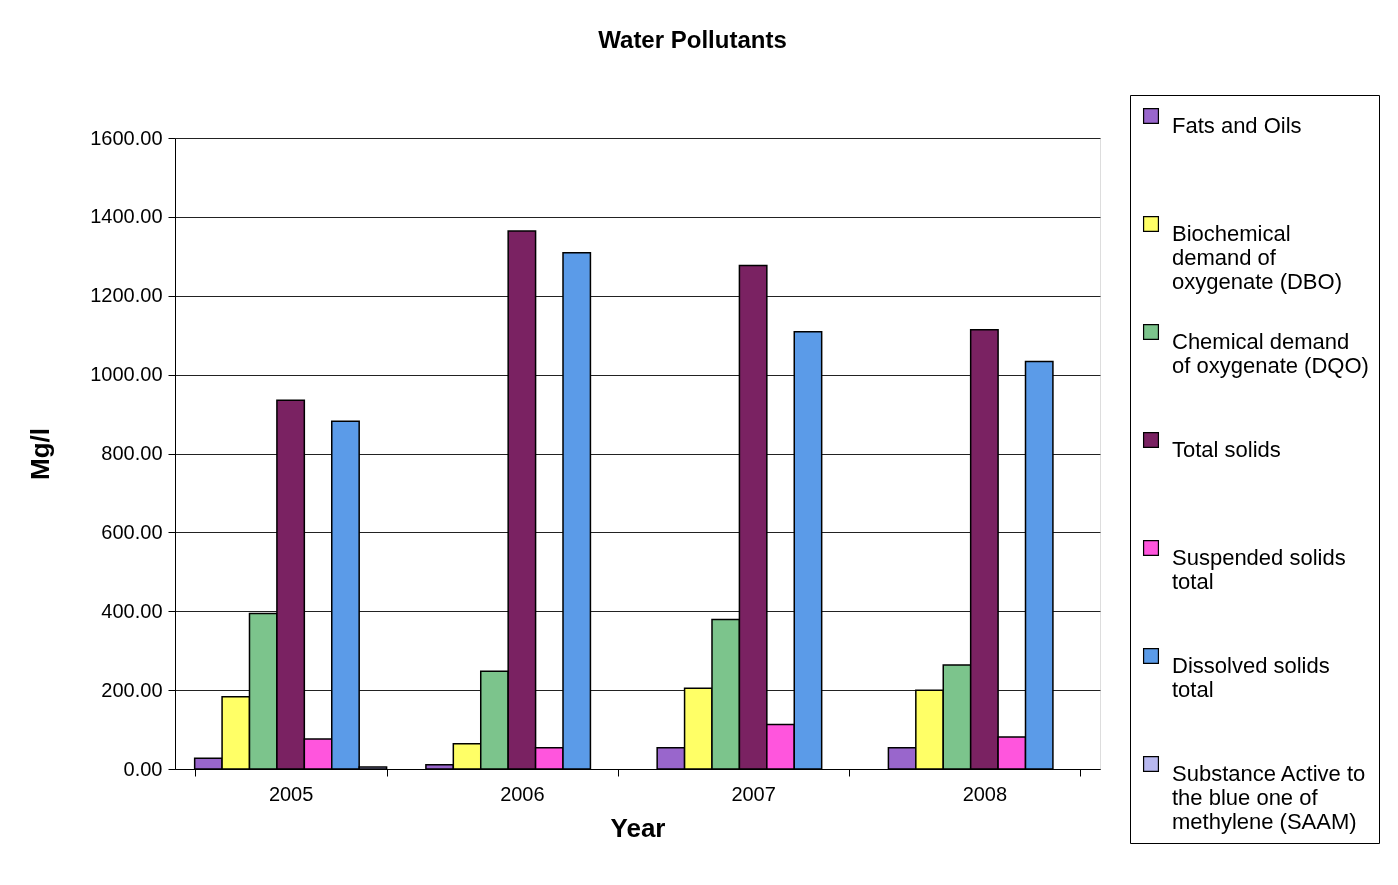 The image size is (1398, 885). I want to click on x-tick-label: 2005, so click(291, 793).